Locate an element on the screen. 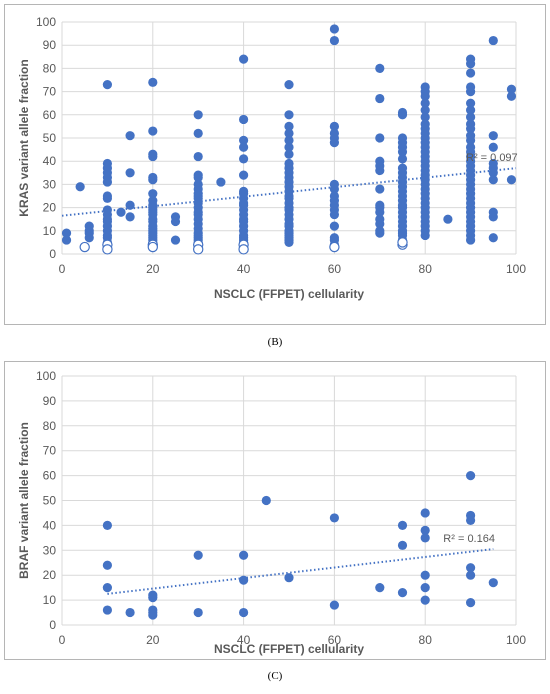 The width and height of the screenshot is (550, 694). r-squared-label: R² = 0.097 is located at coordinates (492, 158).